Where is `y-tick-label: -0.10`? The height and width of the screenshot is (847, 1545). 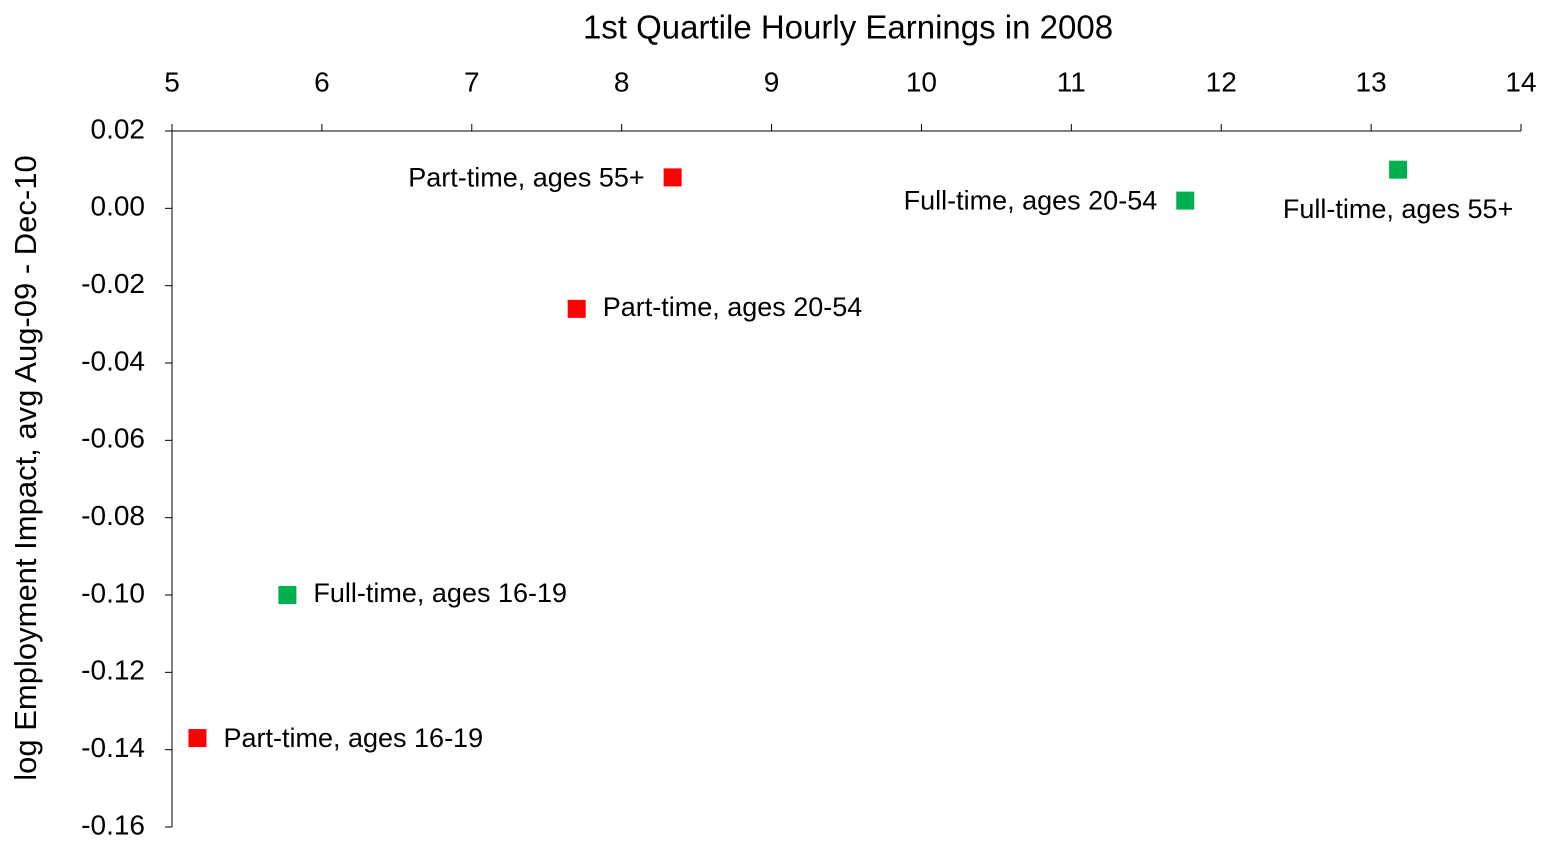 y-tick-label: -0.10 is located at coordinates (113, 592).